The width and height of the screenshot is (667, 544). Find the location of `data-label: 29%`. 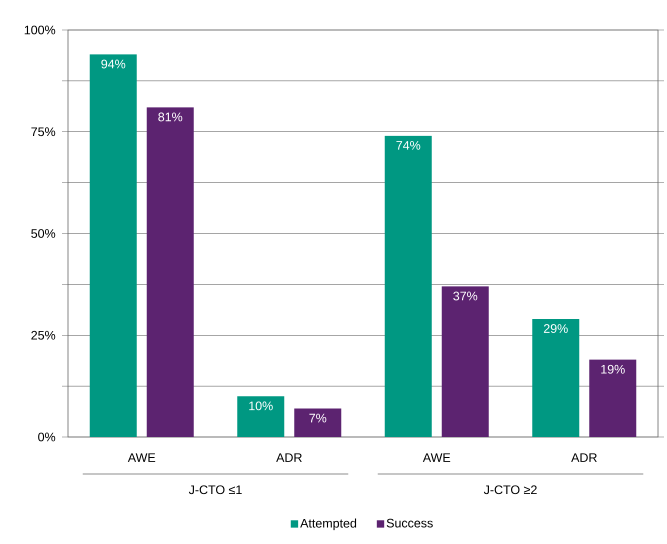

data-label: 29% is located at coordinates (556, 328).